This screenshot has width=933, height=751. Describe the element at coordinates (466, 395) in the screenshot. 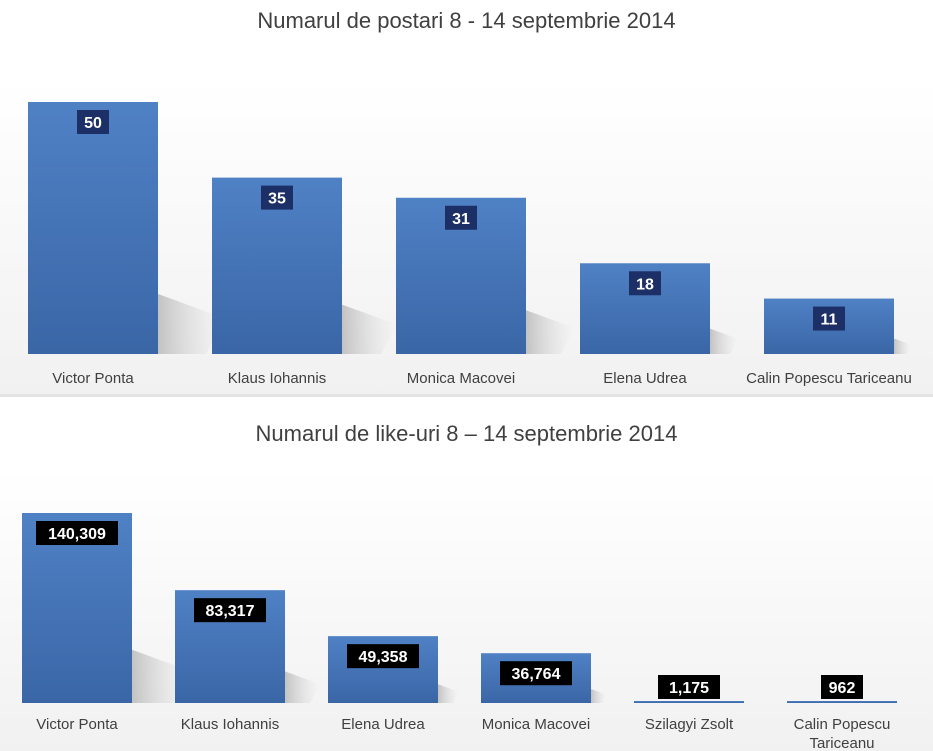

I see `chart-divider` at that location.